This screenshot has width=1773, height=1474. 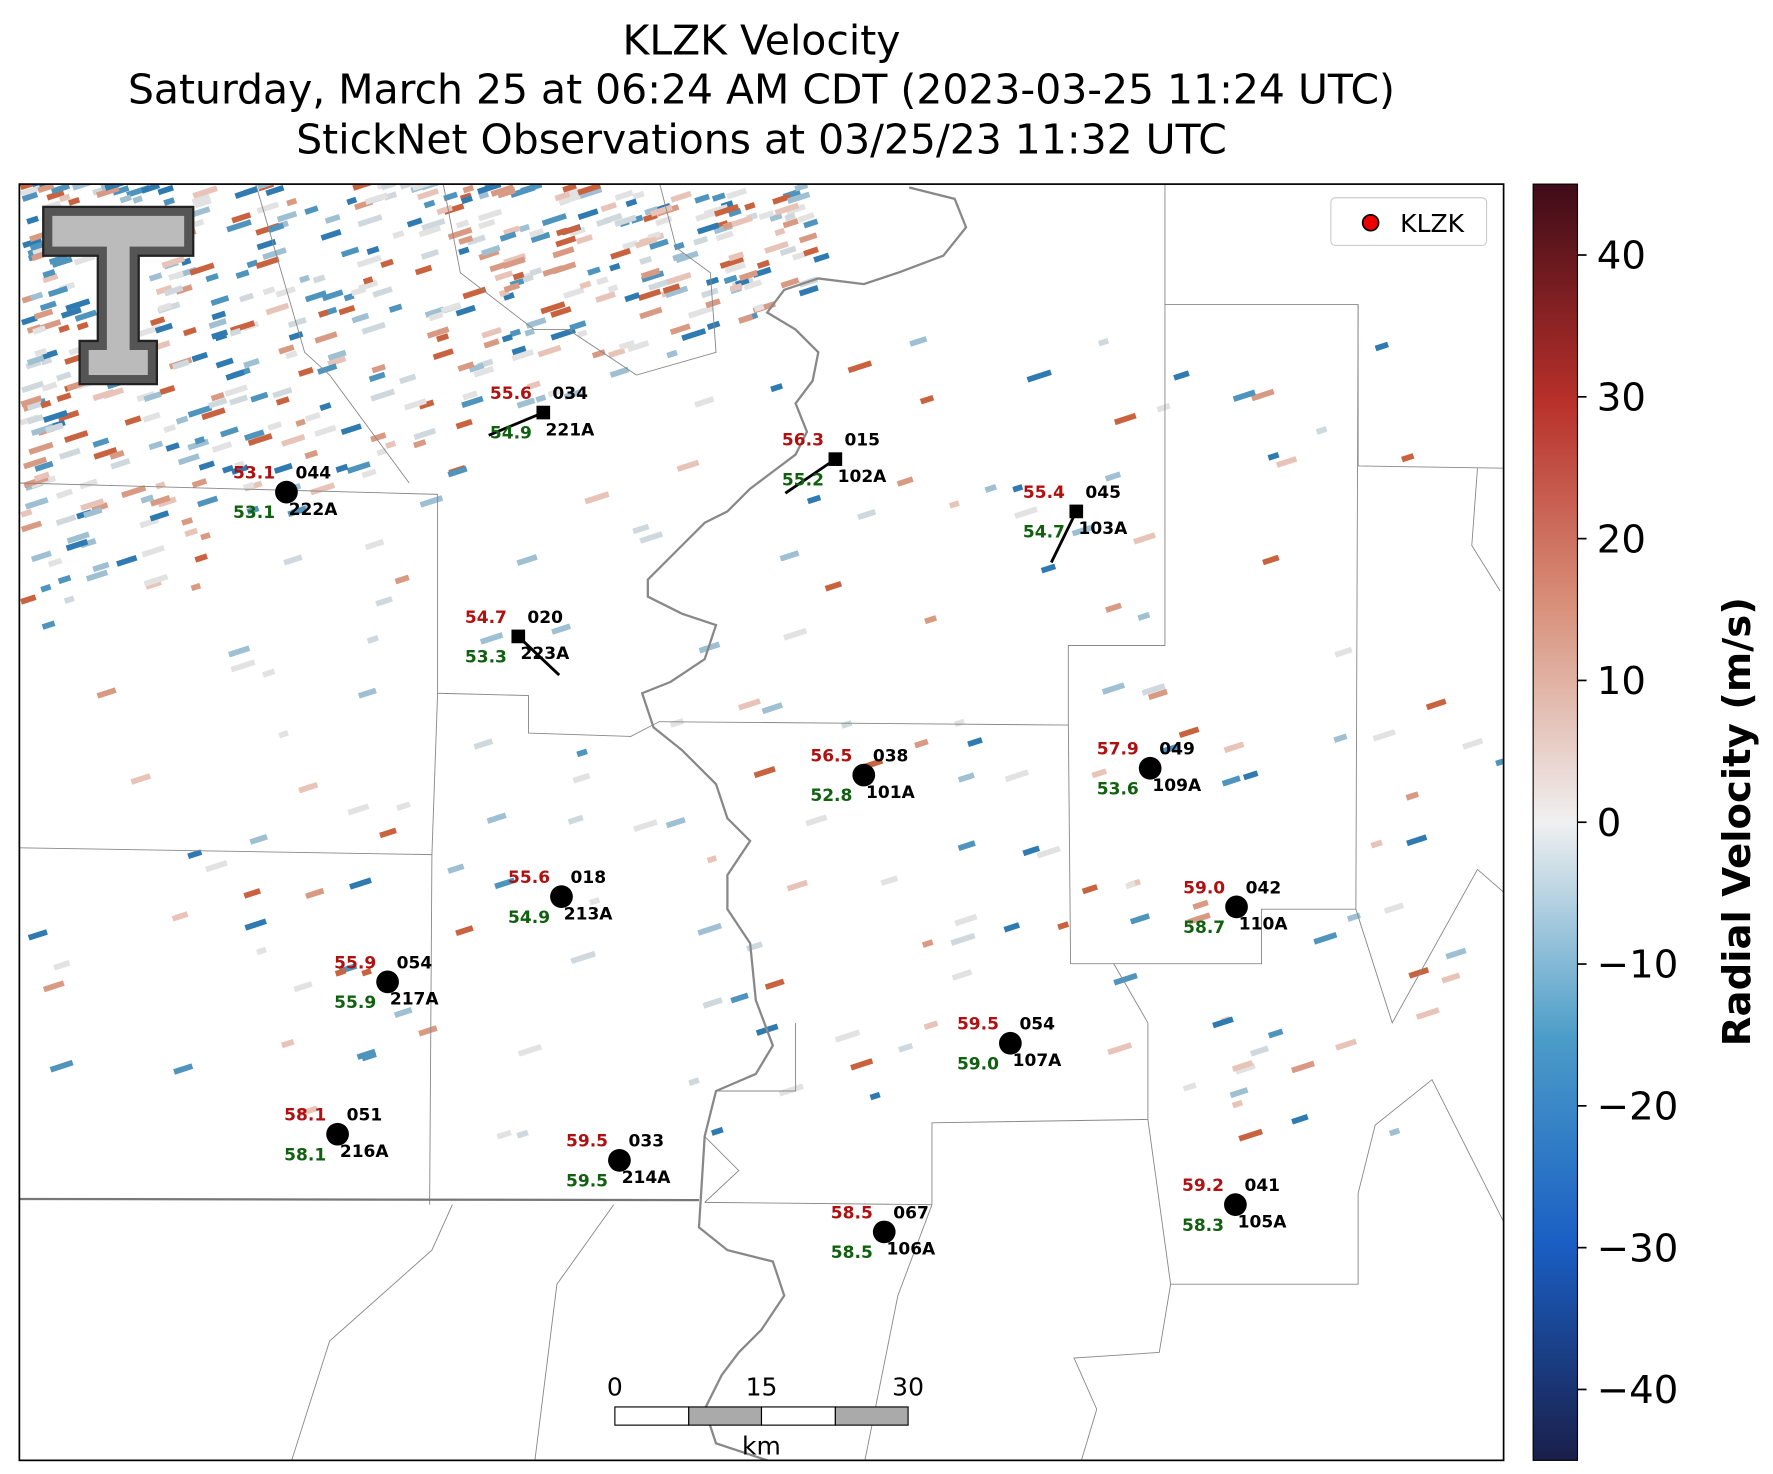 I want to click on temperature: 57.9, so click(x=1118, y=750).